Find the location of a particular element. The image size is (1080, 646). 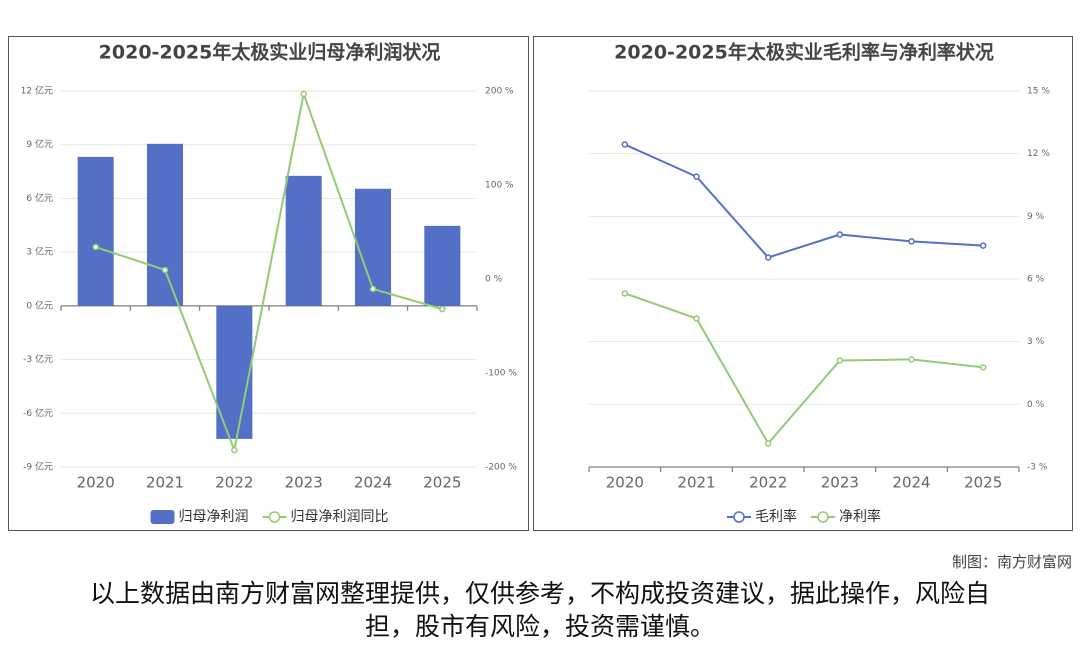

legend-label: 净利率 is located at coordinates (860, 516).